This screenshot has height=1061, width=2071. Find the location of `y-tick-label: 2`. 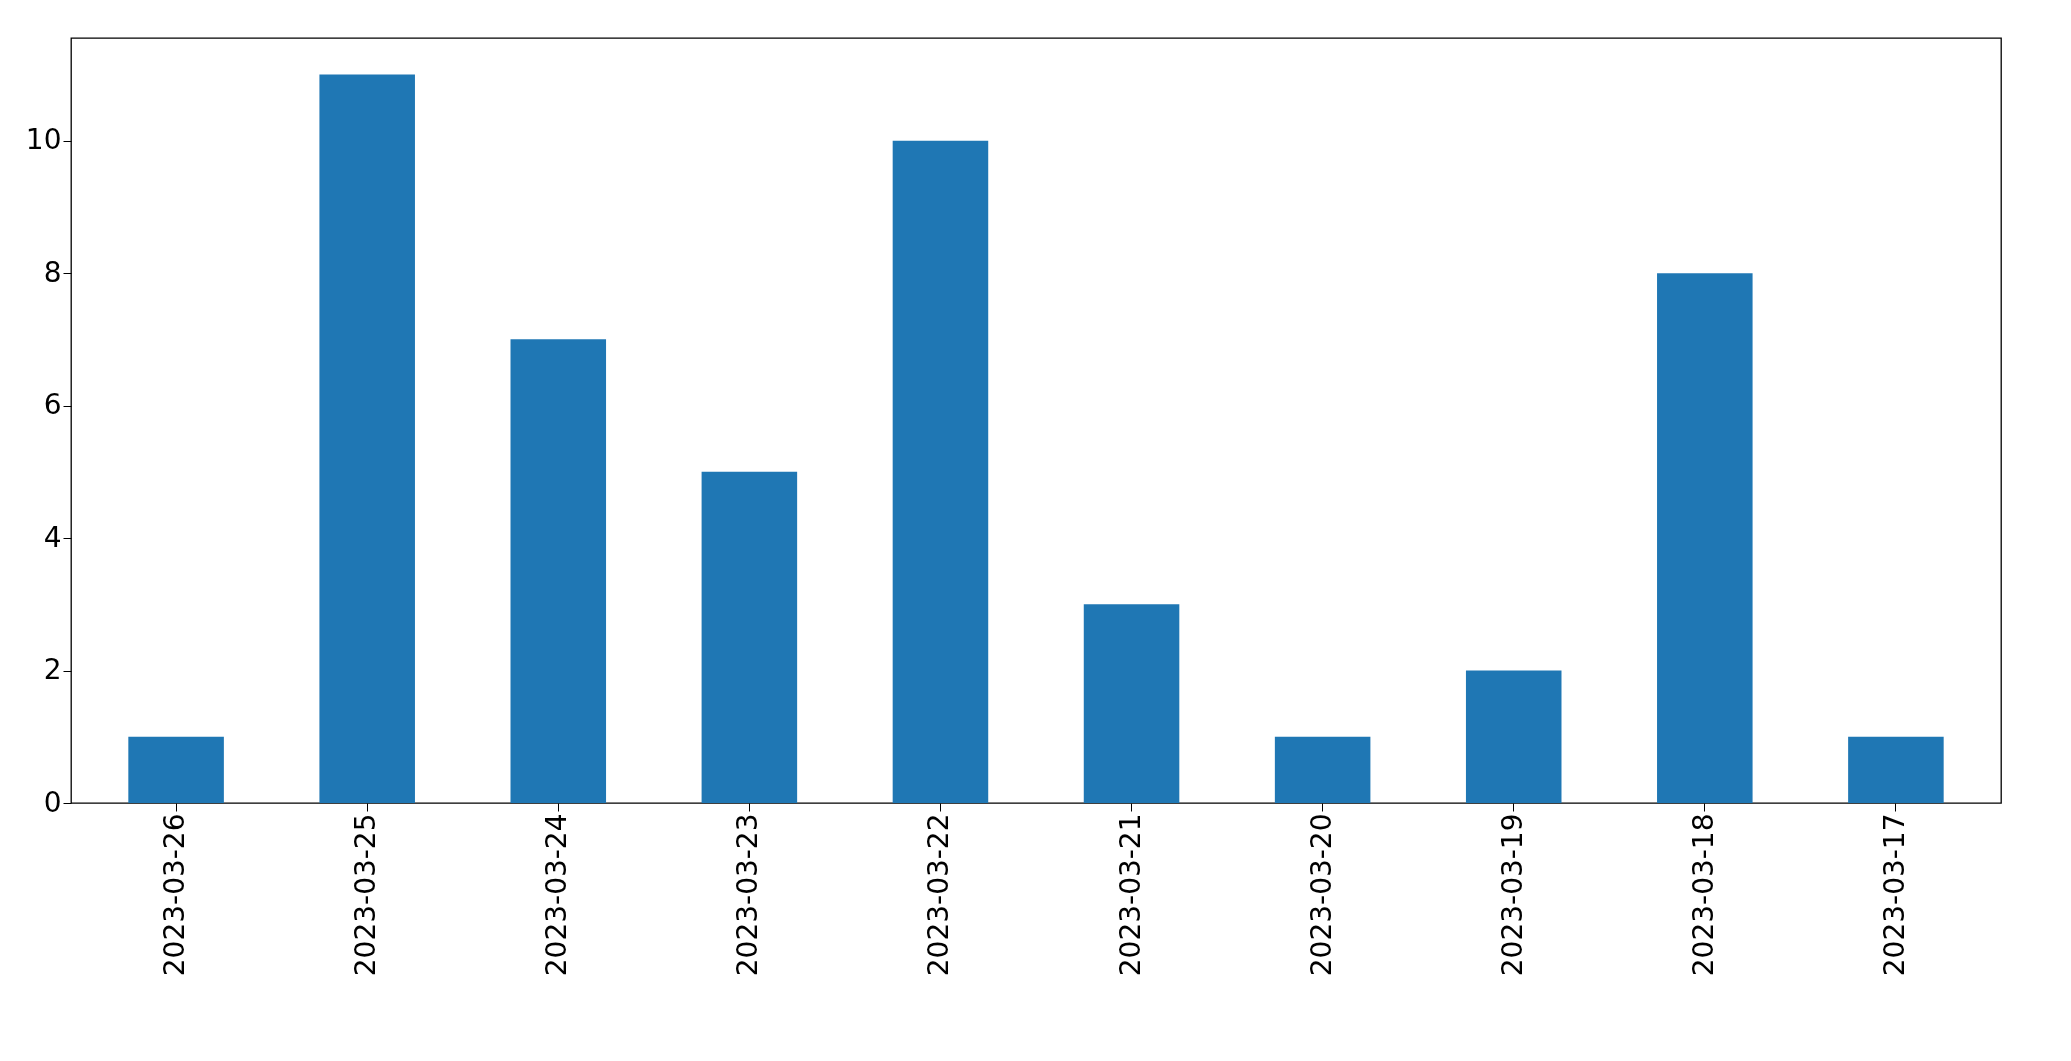

y-tick-label: 2 is located at coordinates (52, 670).